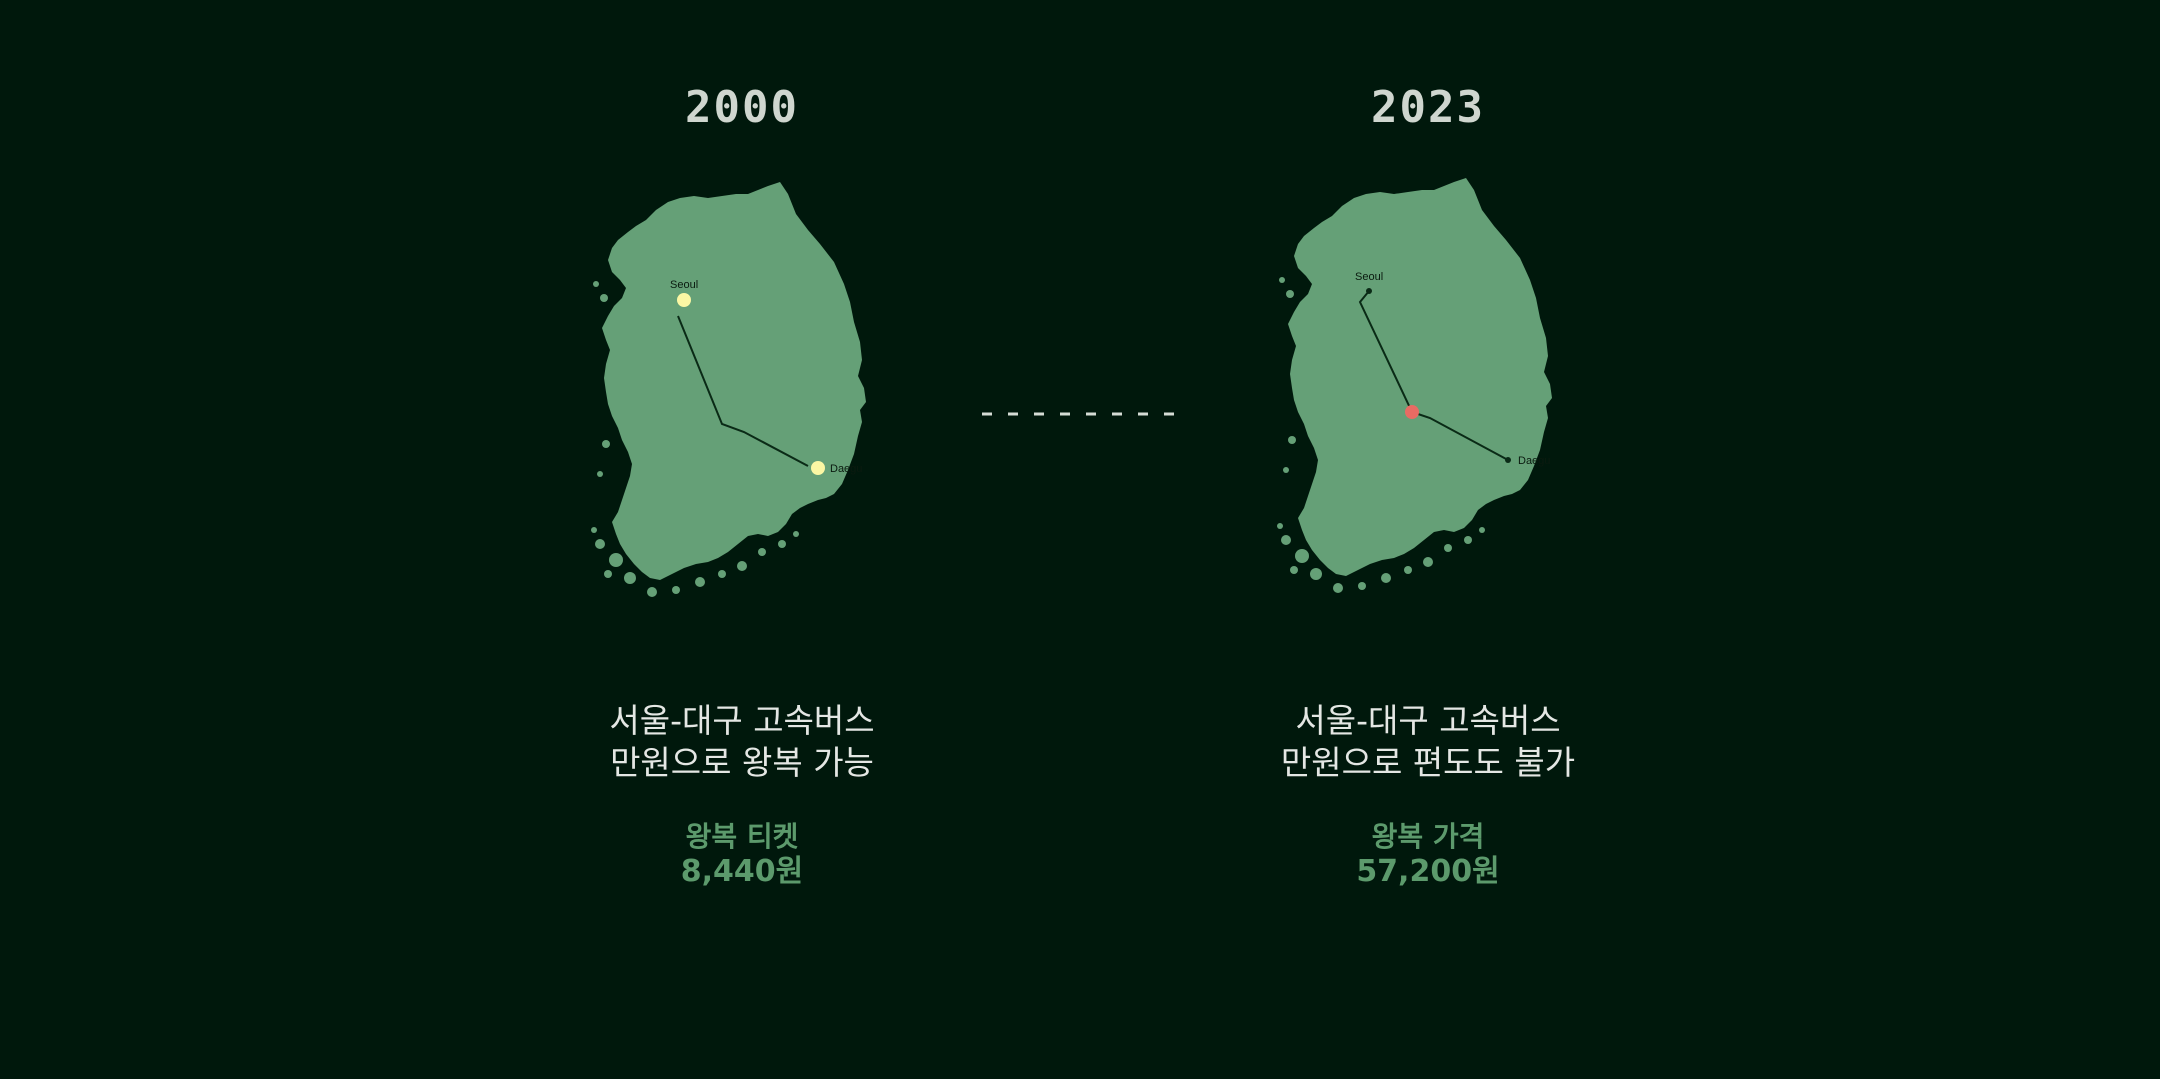 The width and height of the screenshot is (2160, 1079). What do you see at coordinates (742, 742) in the screenshot?
I see `headline: 서울-대구 고속버스 만원으로 왕복 가능` at bounding box center [742, 742].